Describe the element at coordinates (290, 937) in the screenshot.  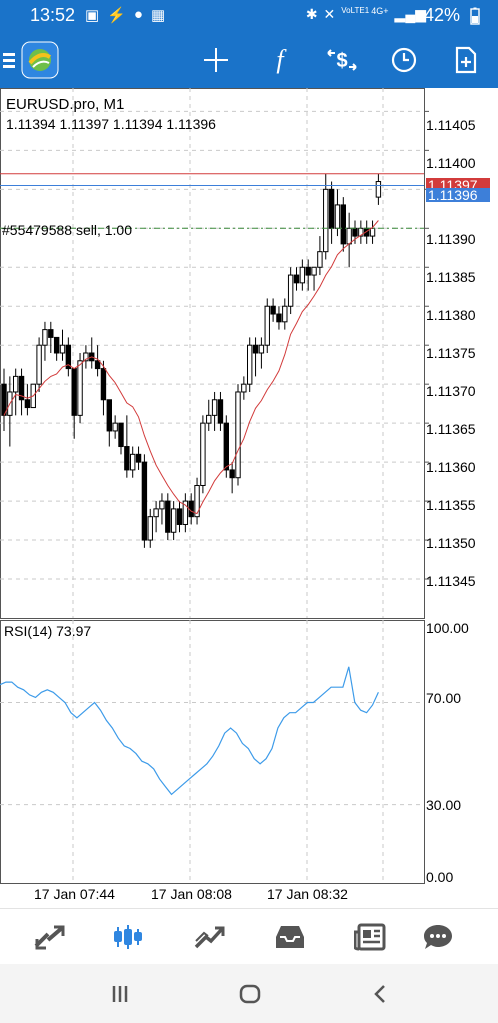
I see `history-icon` at that location.